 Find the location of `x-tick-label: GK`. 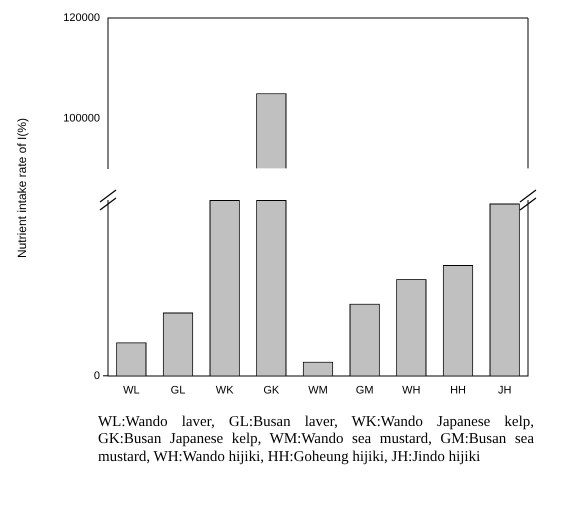

x-tick-label: GK is located at coordinates (271, 390).